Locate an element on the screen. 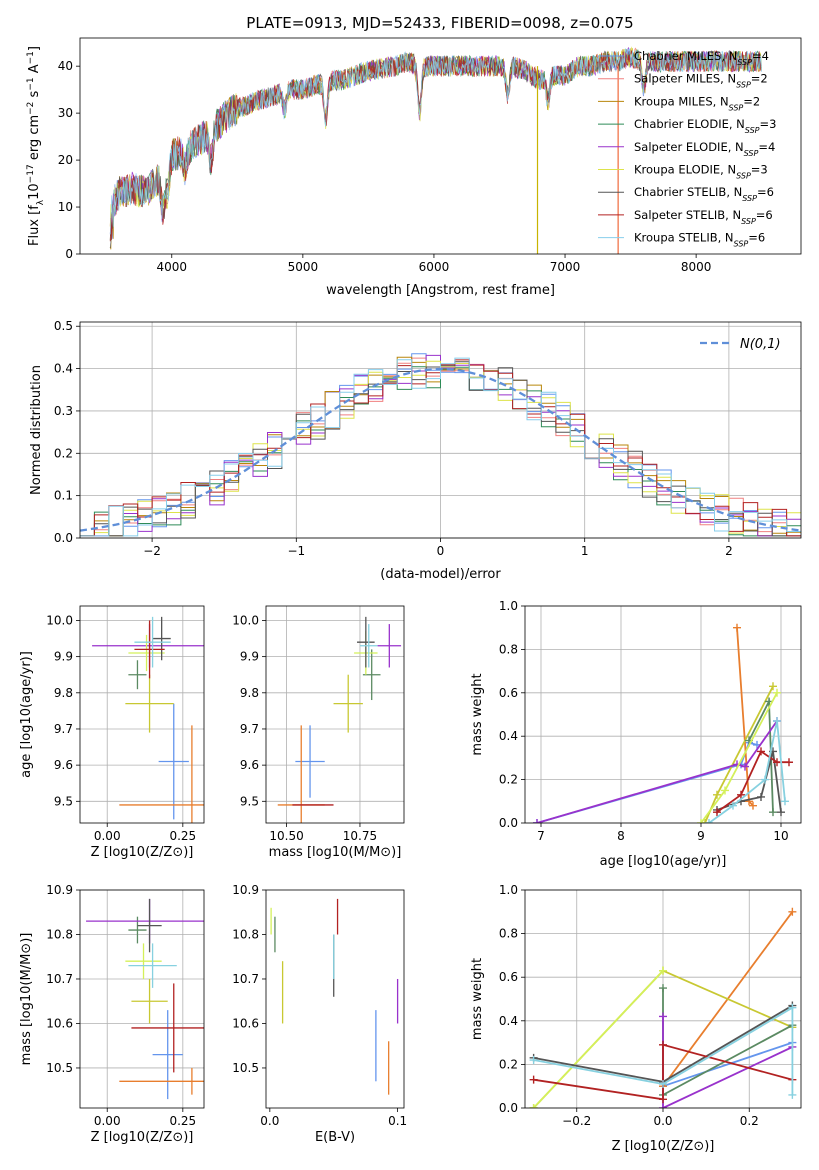  y-axis-label-part: −17 is located at coordinates (31, 173).